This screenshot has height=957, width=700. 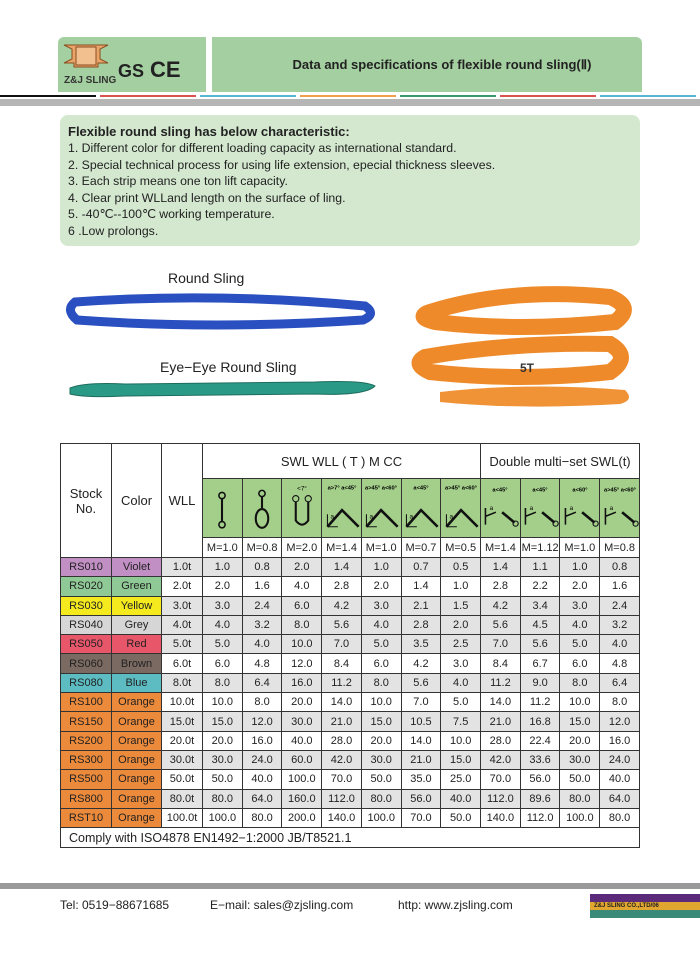 What do you see at coordinates (540, 760) in the screenshot?
I see `cell-value: 33.6` at bounding box center [540, 760].